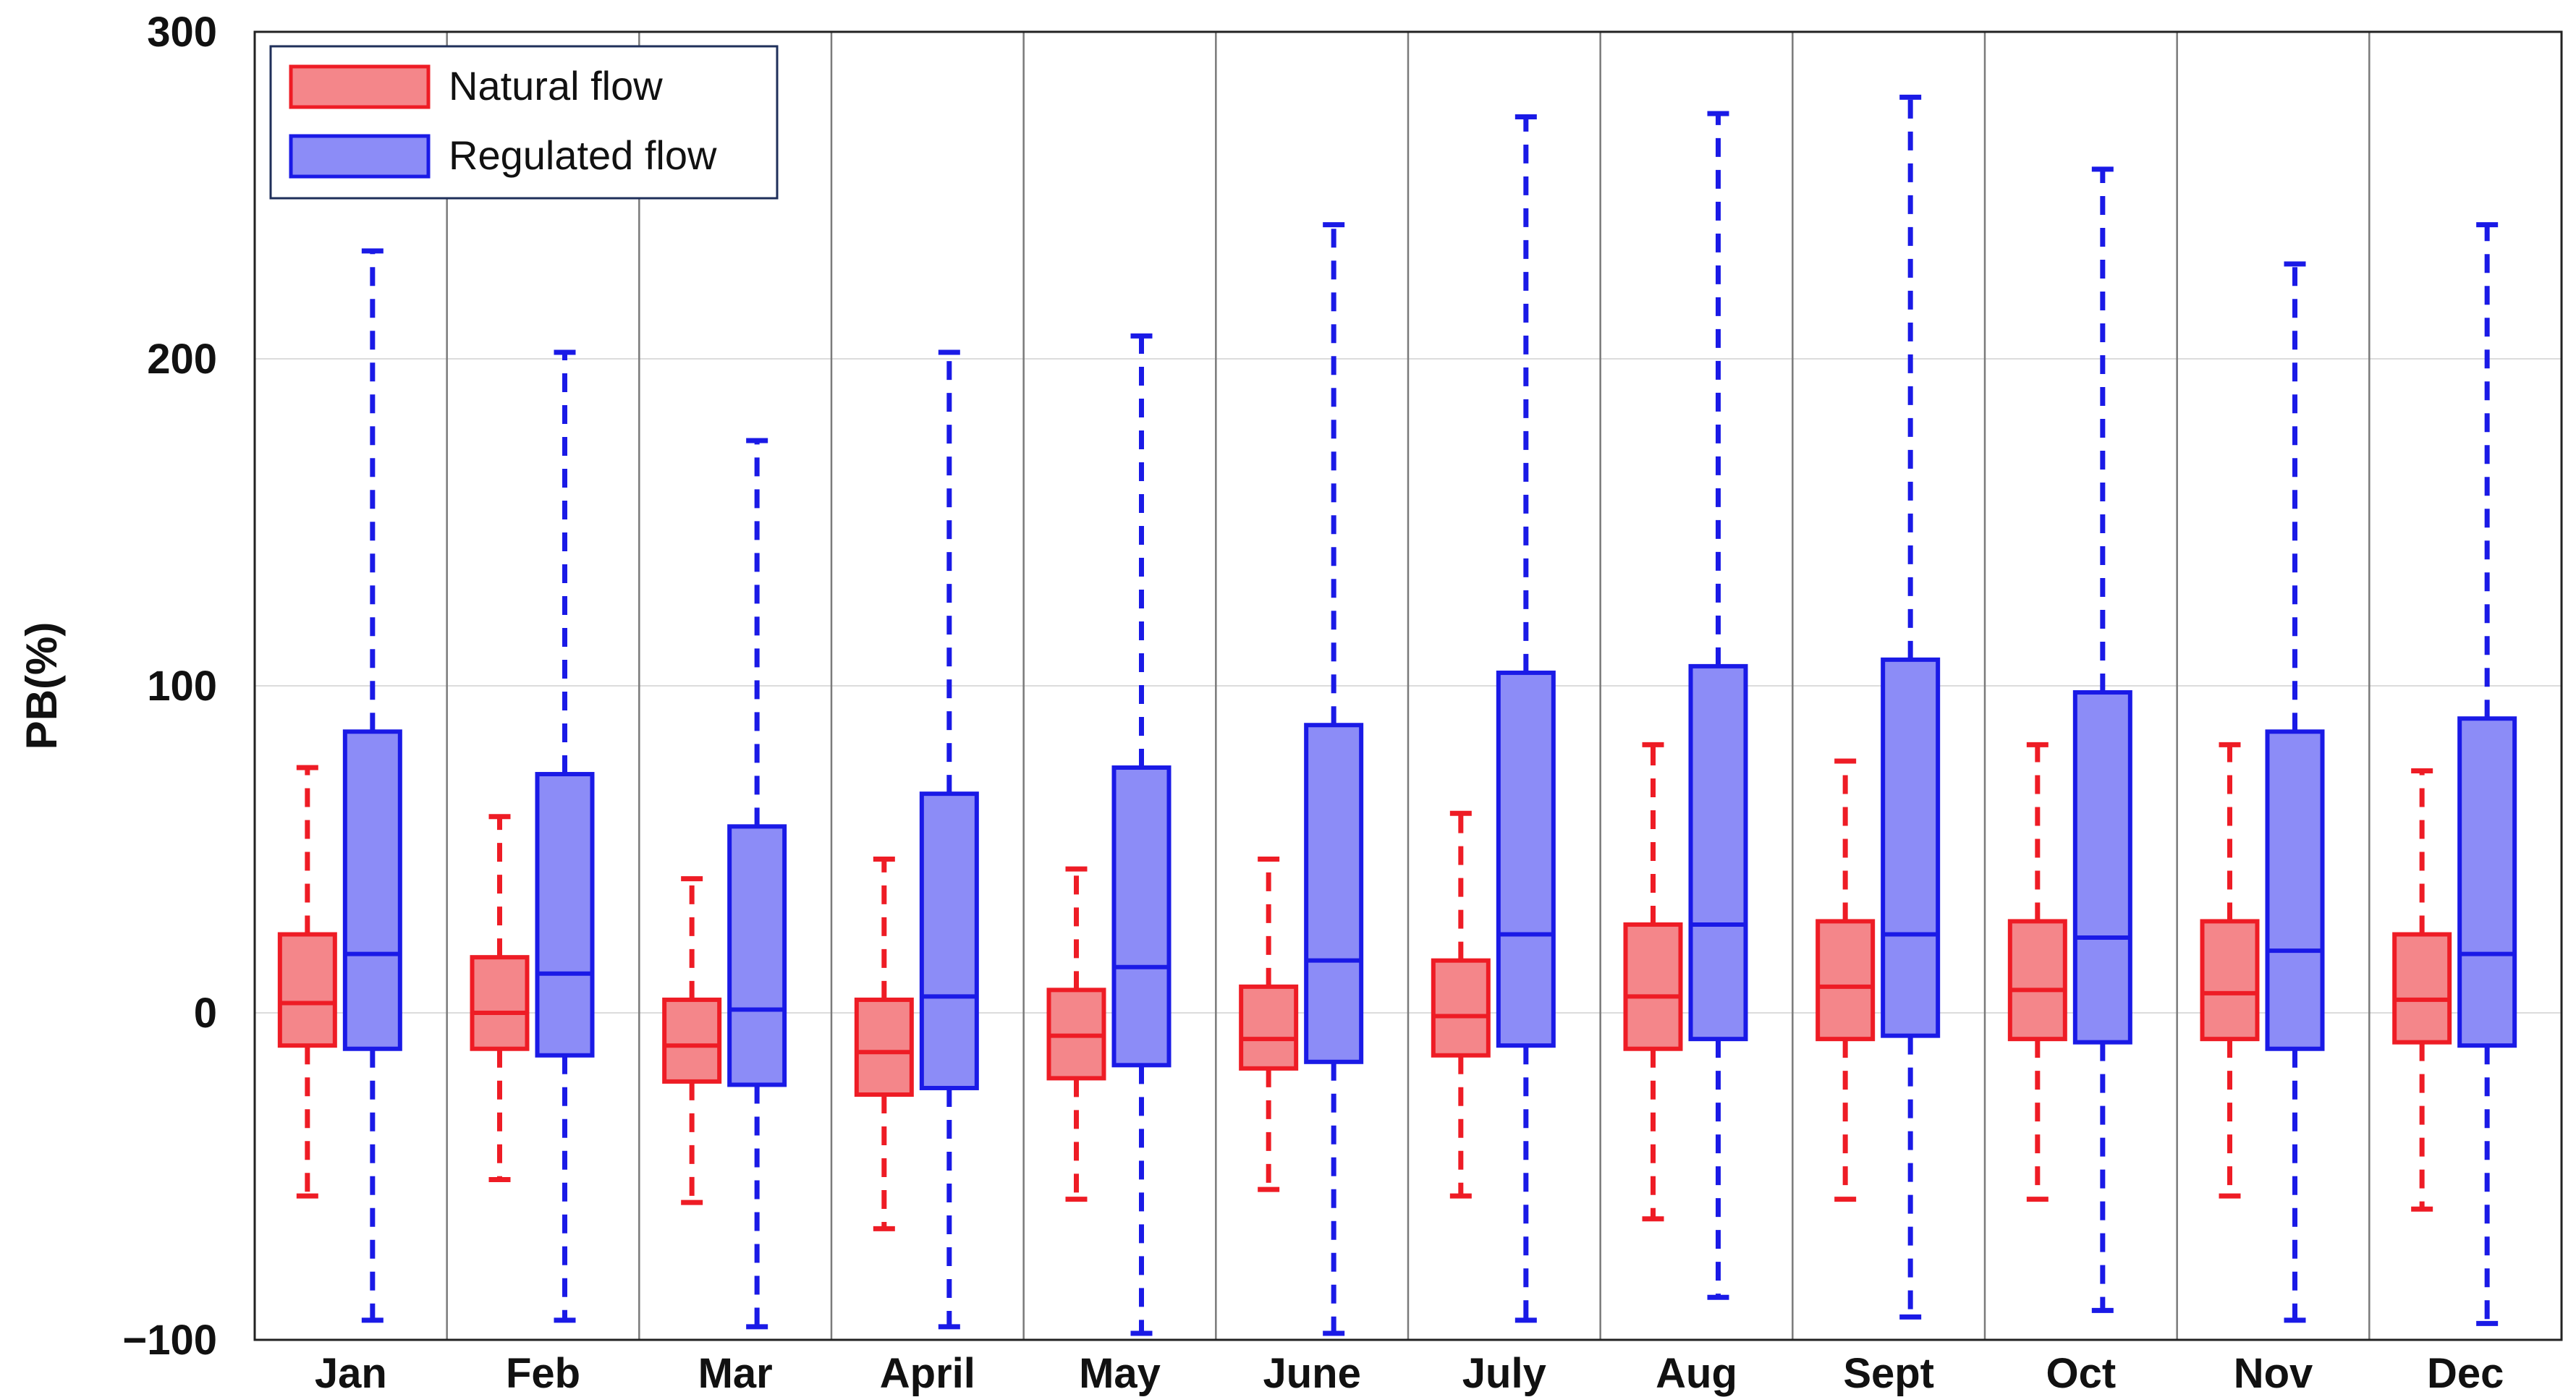 Image resolution: width=2576 pixels, height=1397 pixels. Describe the element at coordinates (556, 86) in the screenshot. I see `legend-label-natural-flow: Natural flow` at that location.